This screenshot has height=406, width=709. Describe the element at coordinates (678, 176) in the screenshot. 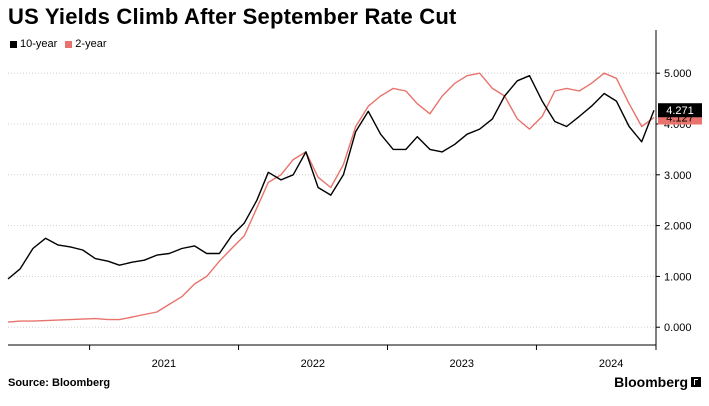

I see `y-tick-label-3: 3.000` at that location.